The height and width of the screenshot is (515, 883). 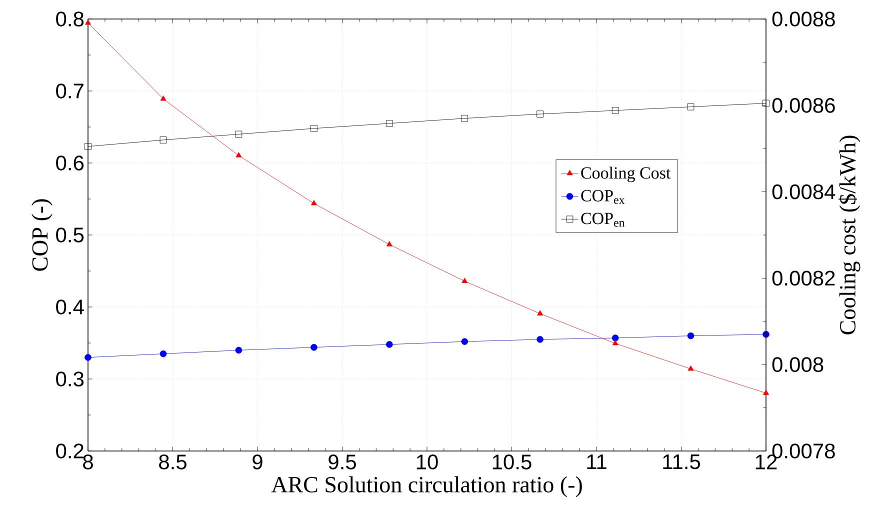 What do you see at coordinates (427, 462) in the screenshot?
I see `x-tick-label: 10` at bounding box center [427, 462].